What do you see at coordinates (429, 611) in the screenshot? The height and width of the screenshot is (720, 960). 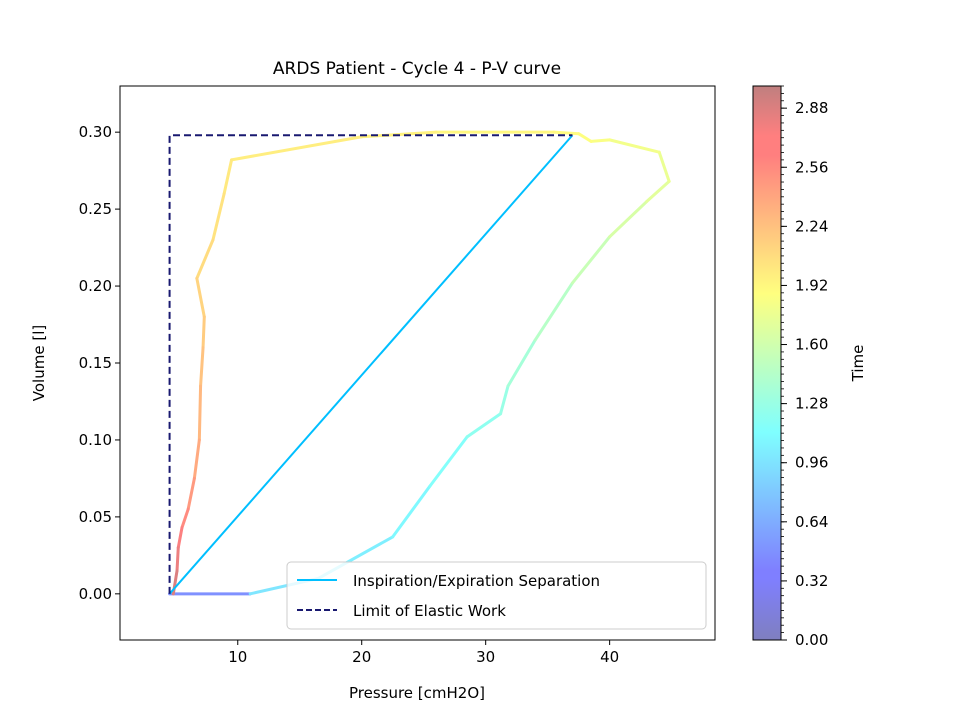 I see `legend-elastic-label: Limit of Elastic Work` at bounding box center [429, 611].